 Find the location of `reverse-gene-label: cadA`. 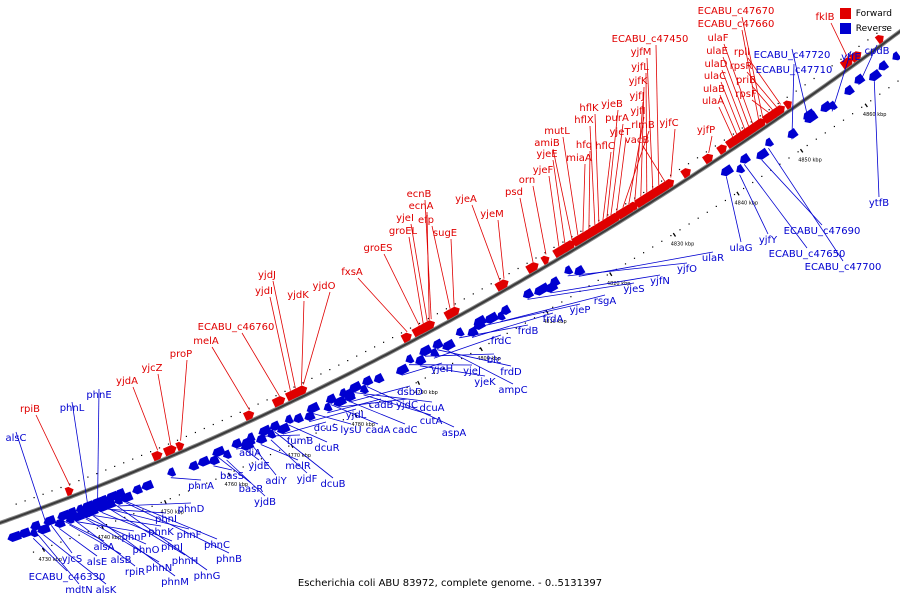

reverse-gene-label: cadA is located at coordinates (378, 430).